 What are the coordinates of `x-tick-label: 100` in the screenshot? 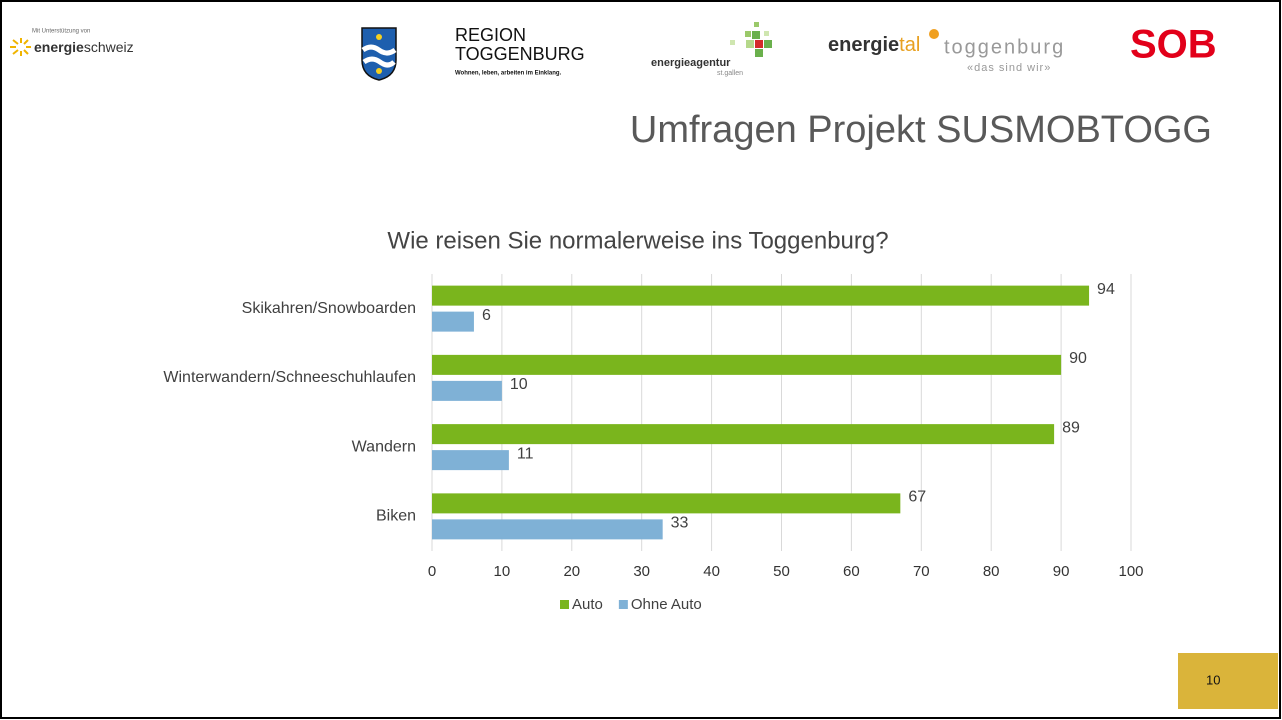 It's located at (1130, 571).